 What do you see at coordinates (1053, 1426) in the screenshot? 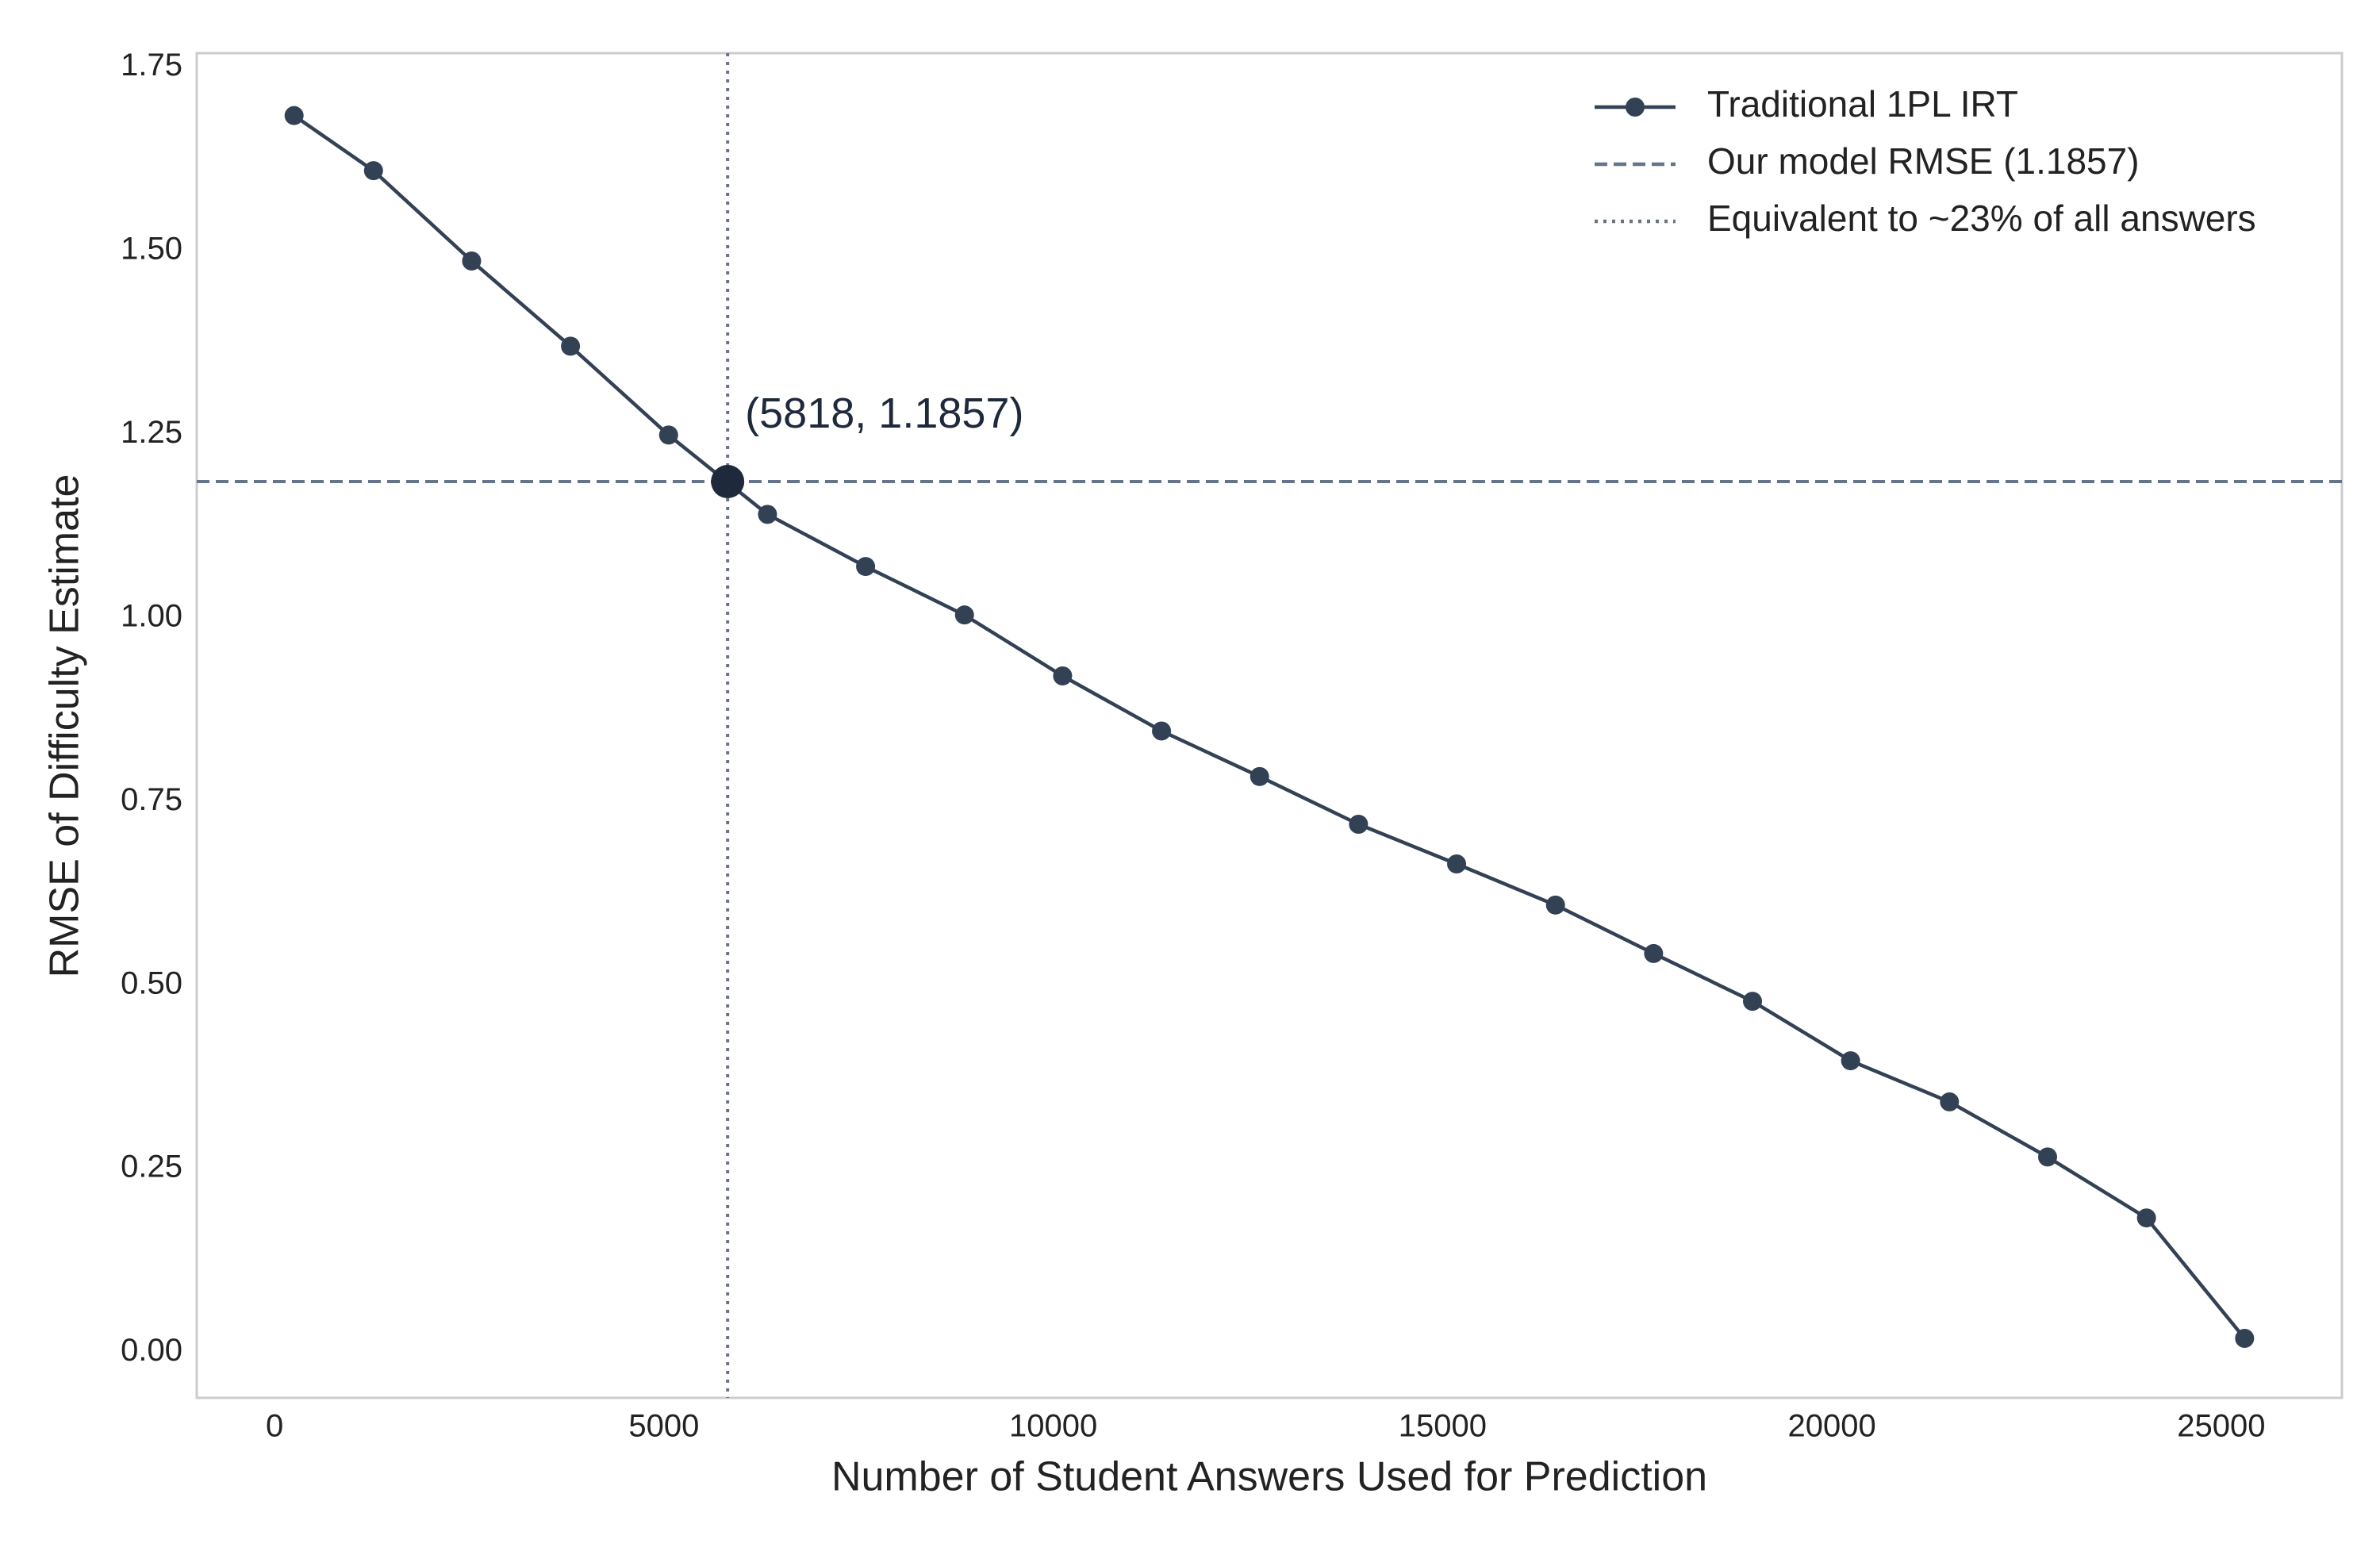
I see `x-tick-label: 10000` at bounding box center [1053, 1426].